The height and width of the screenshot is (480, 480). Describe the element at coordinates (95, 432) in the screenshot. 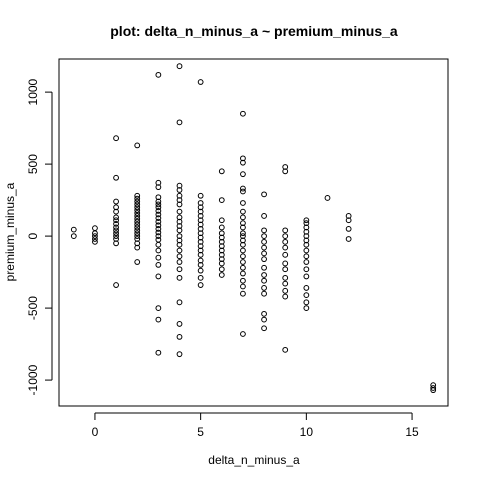

I see `x-tick-label: 0` at that location.